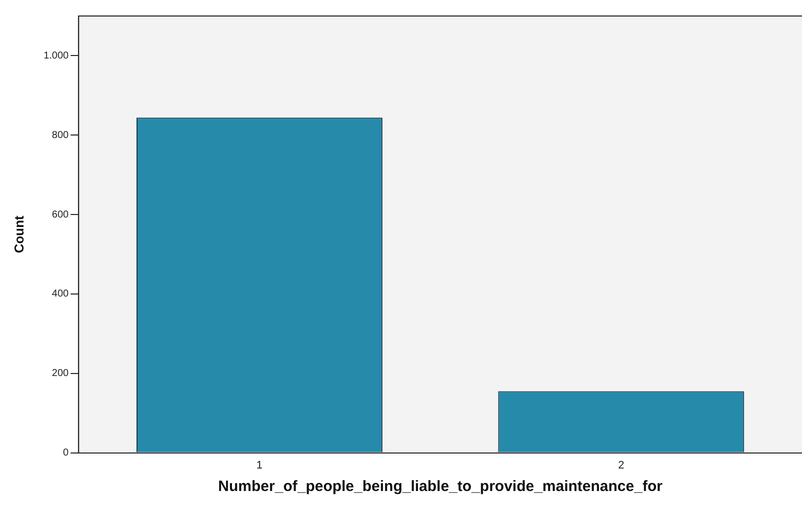  I want to click on y-tick-label: 400, so click(61, 294).